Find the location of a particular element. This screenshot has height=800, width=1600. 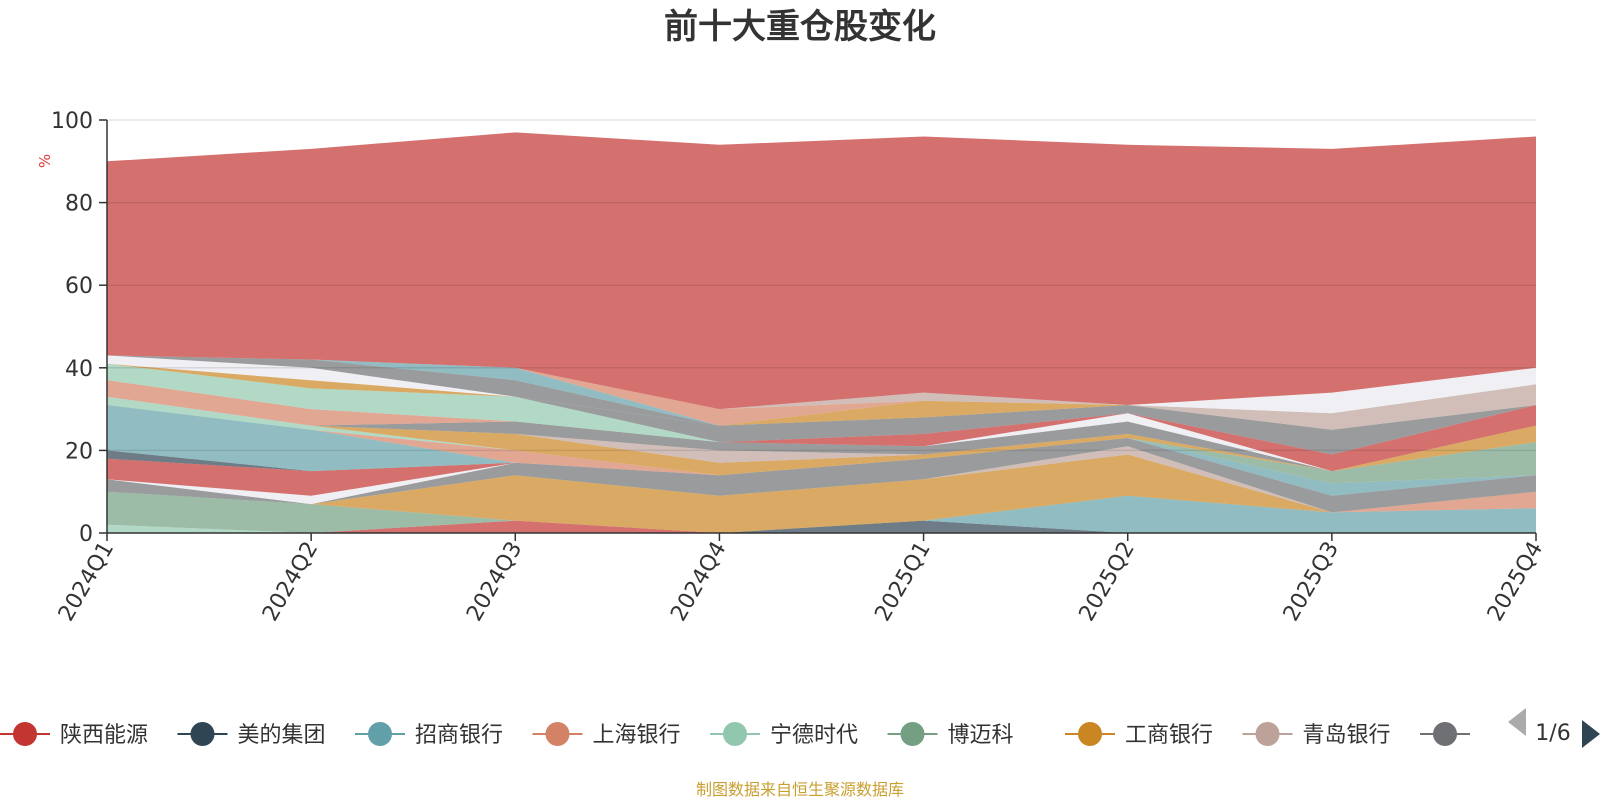

legend-item-0: 陕西能源 is located at coordinates (74, 735).